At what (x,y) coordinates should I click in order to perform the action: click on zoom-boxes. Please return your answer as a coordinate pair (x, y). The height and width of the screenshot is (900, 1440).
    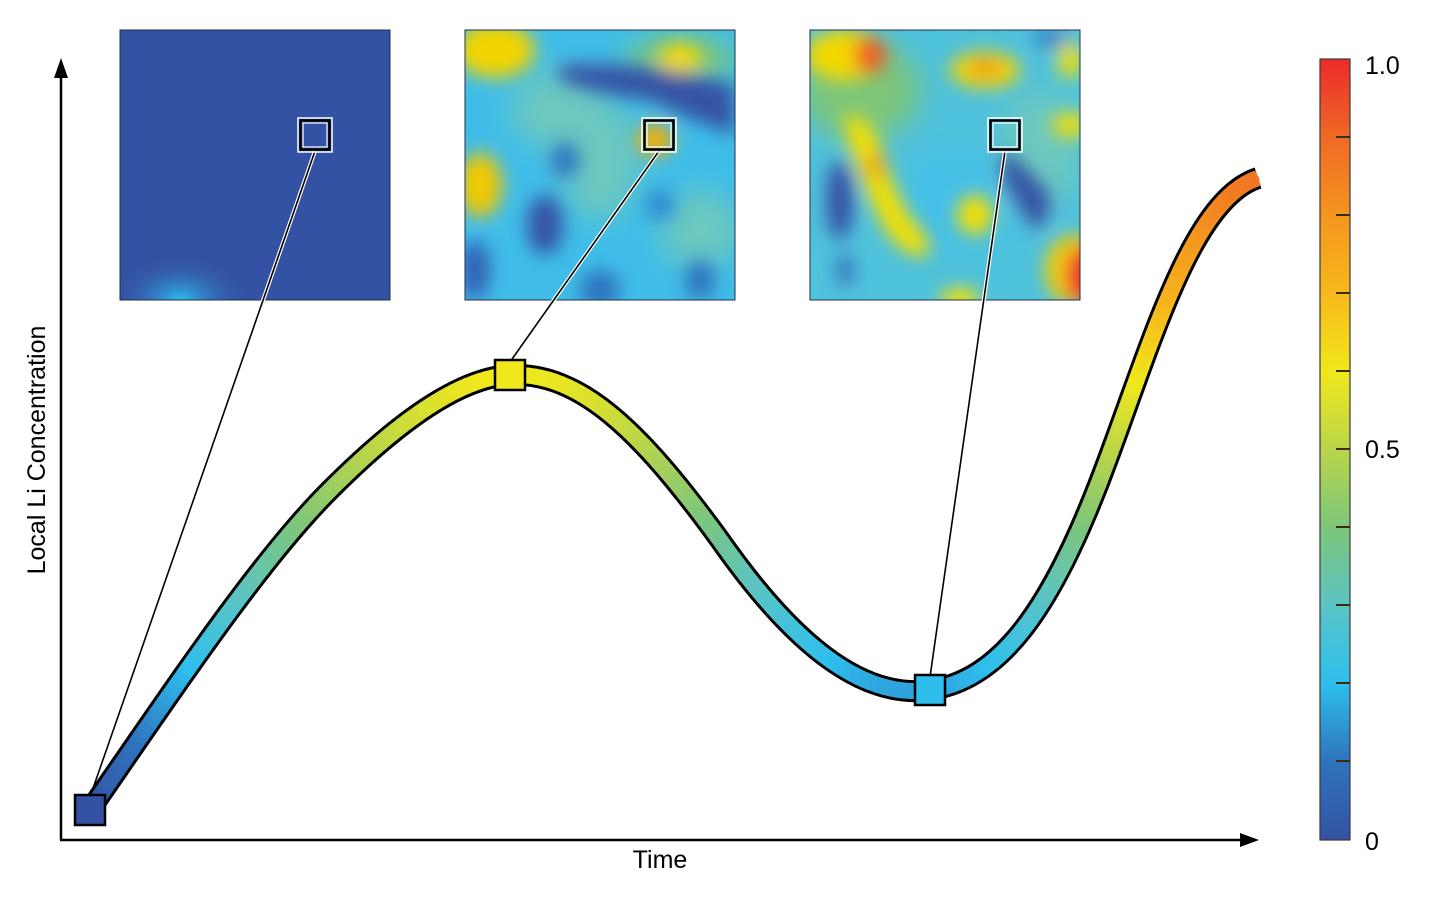
    Looking at the image, I should click on (660, 135).